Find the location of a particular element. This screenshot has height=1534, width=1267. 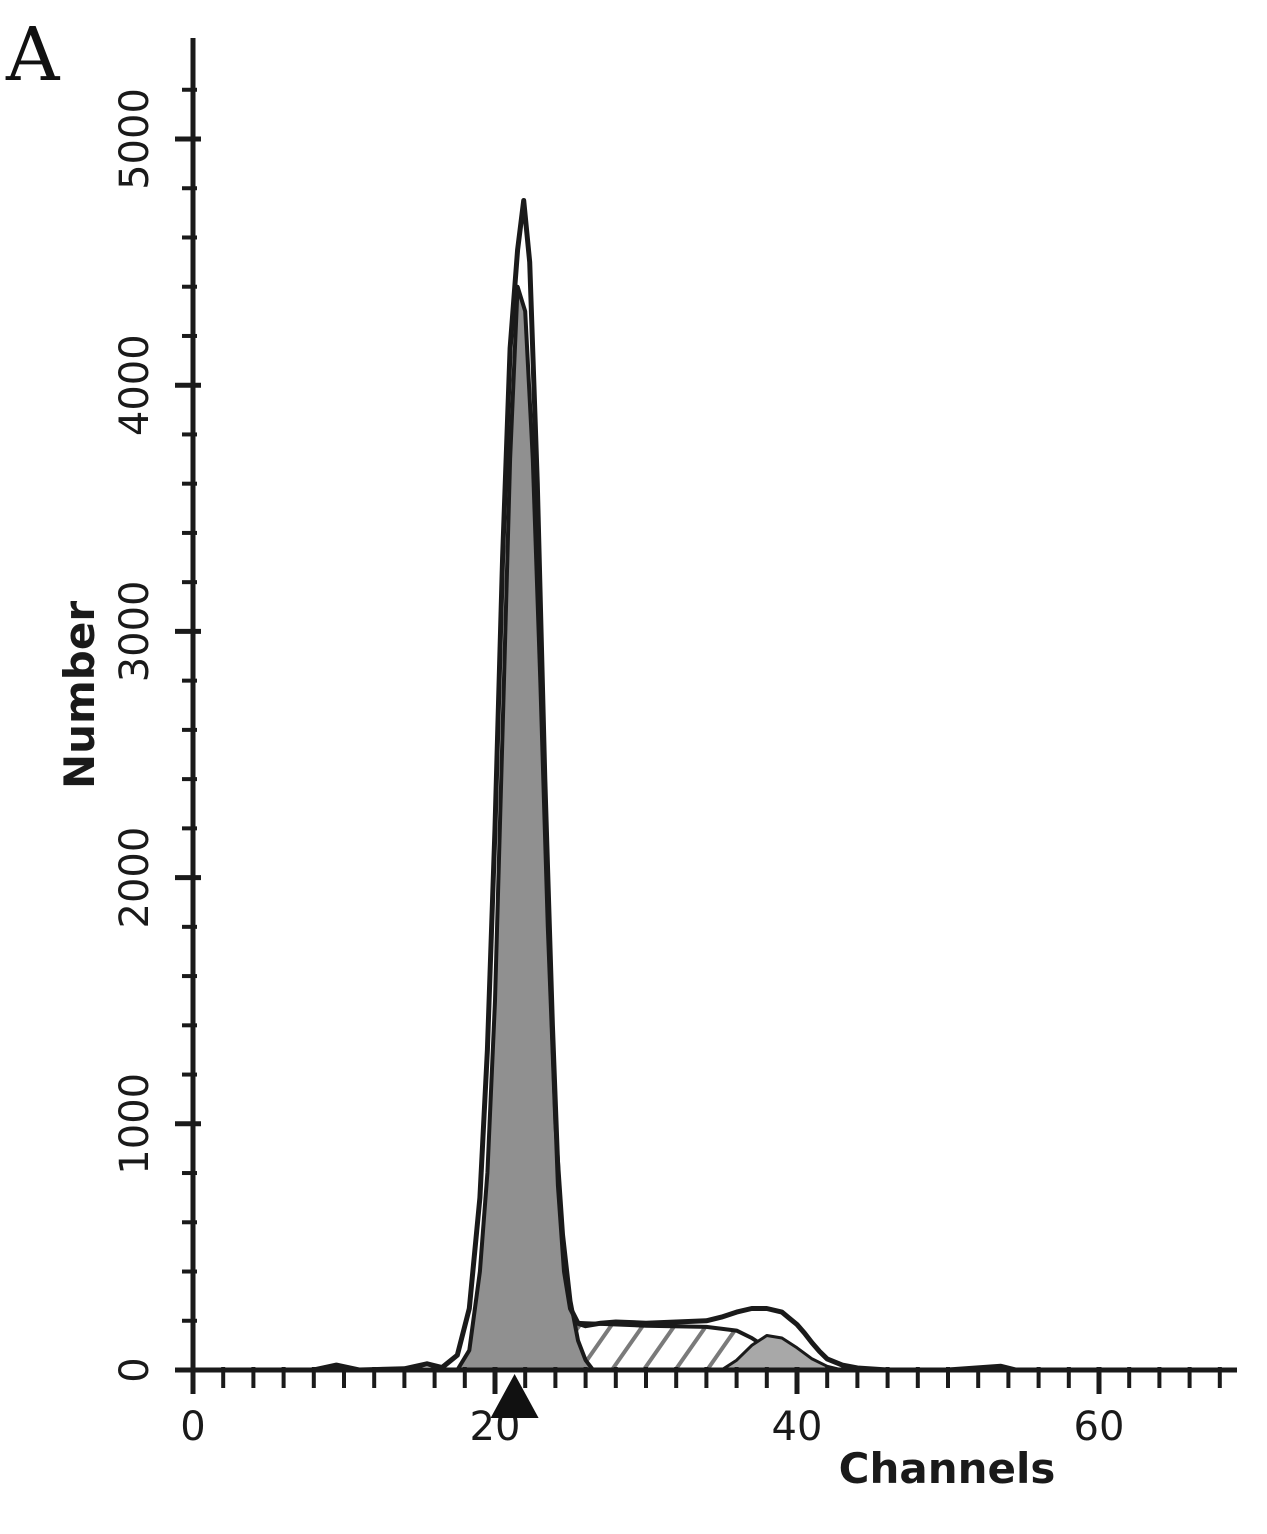

x-tick-label: 0 is located at coordinates (192, 1427).